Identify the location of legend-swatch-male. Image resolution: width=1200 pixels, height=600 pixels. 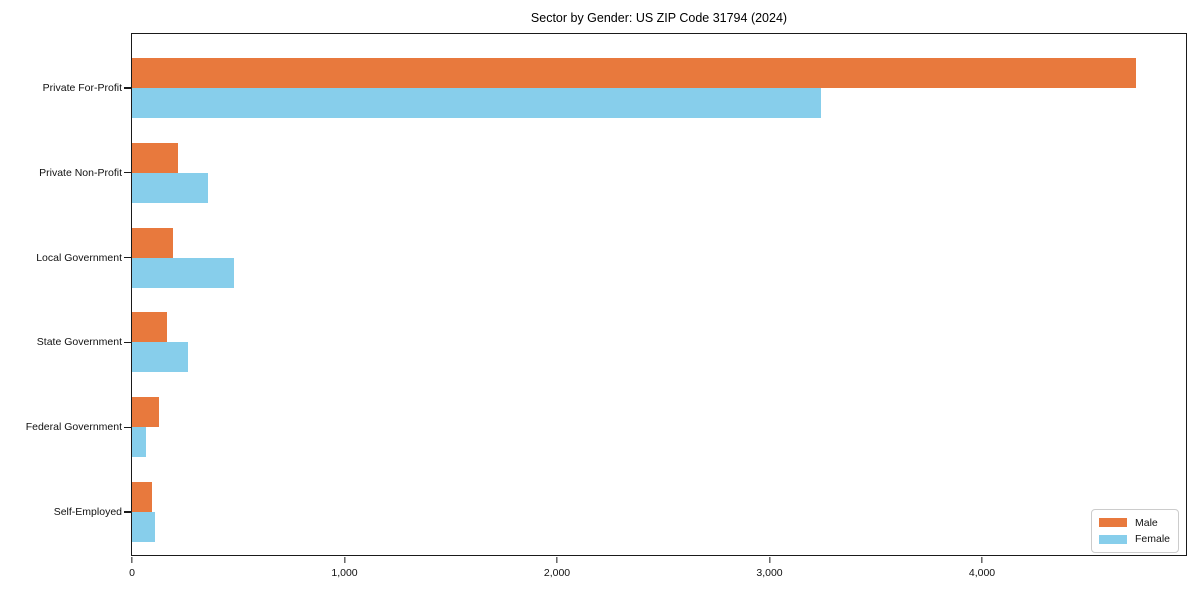
(1113, 523).